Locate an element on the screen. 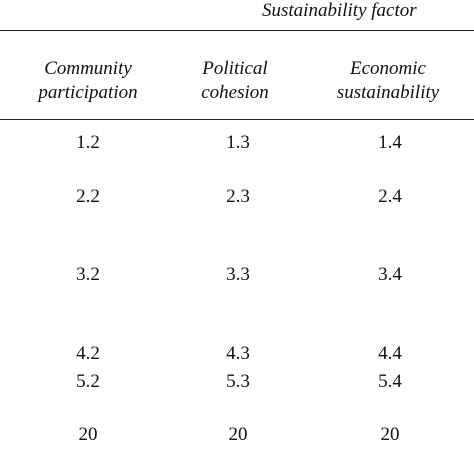 This screenshot has width=474, height=474. table-cell: 4.4 is located at coordinates (390, 353).